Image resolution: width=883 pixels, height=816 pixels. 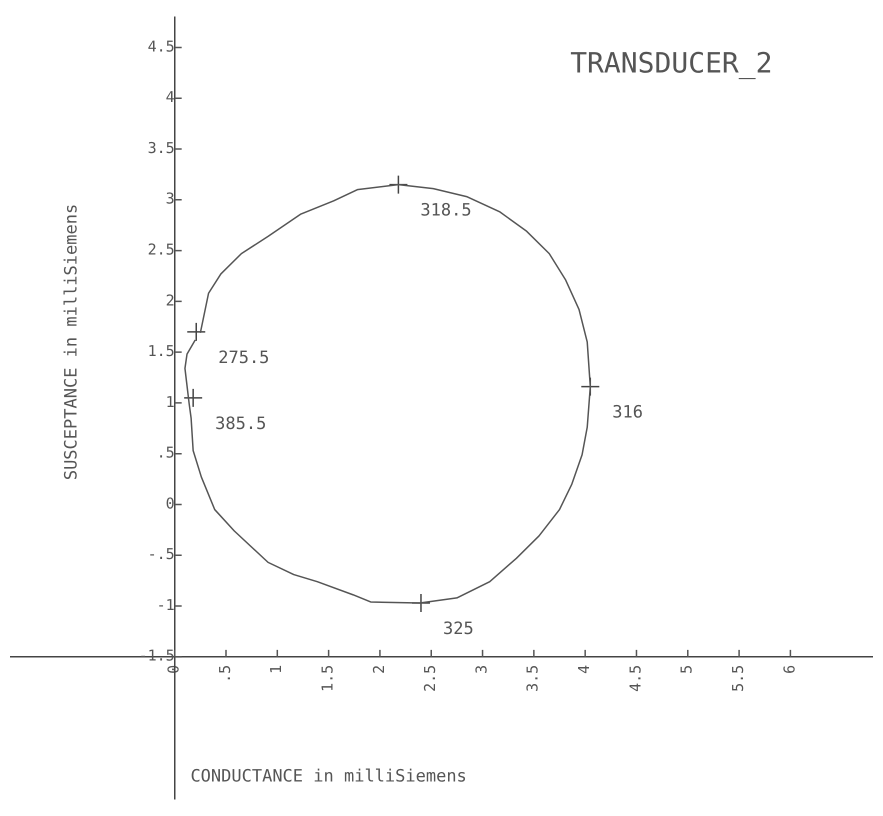 What do you see at coordinates (446, 210) in the screenshot?
I see `annotation: 318.5` at bounding box center [446, 210].